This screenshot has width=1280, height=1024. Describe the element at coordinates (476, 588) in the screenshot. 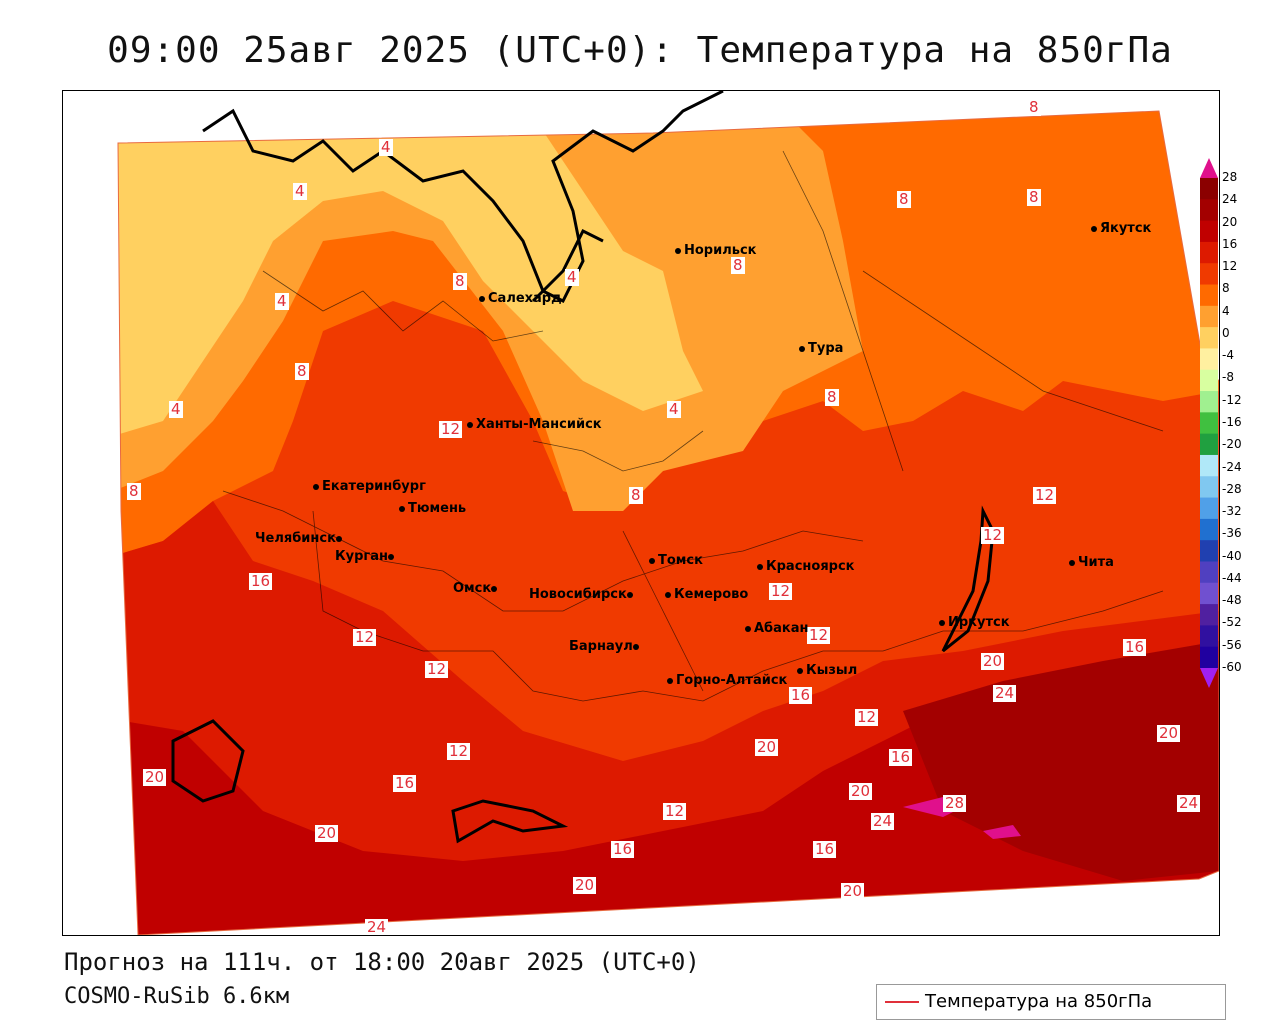

I see `city-omsk: Омск` at that location.